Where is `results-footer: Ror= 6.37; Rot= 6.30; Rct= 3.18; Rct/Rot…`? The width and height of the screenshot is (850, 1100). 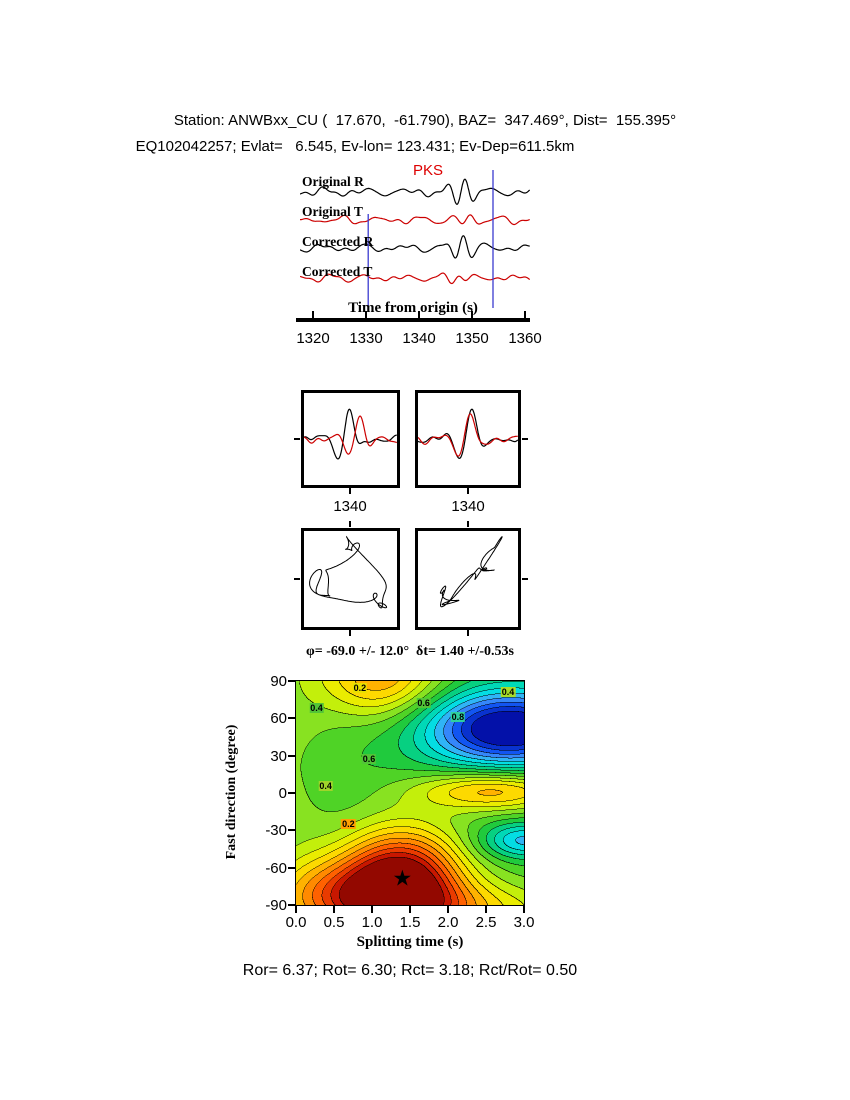 results-footer: Ror= 6.37; Rot= 6.30; Rct= 3.18; Rct/Rot… is located at coordinates (410, 970).